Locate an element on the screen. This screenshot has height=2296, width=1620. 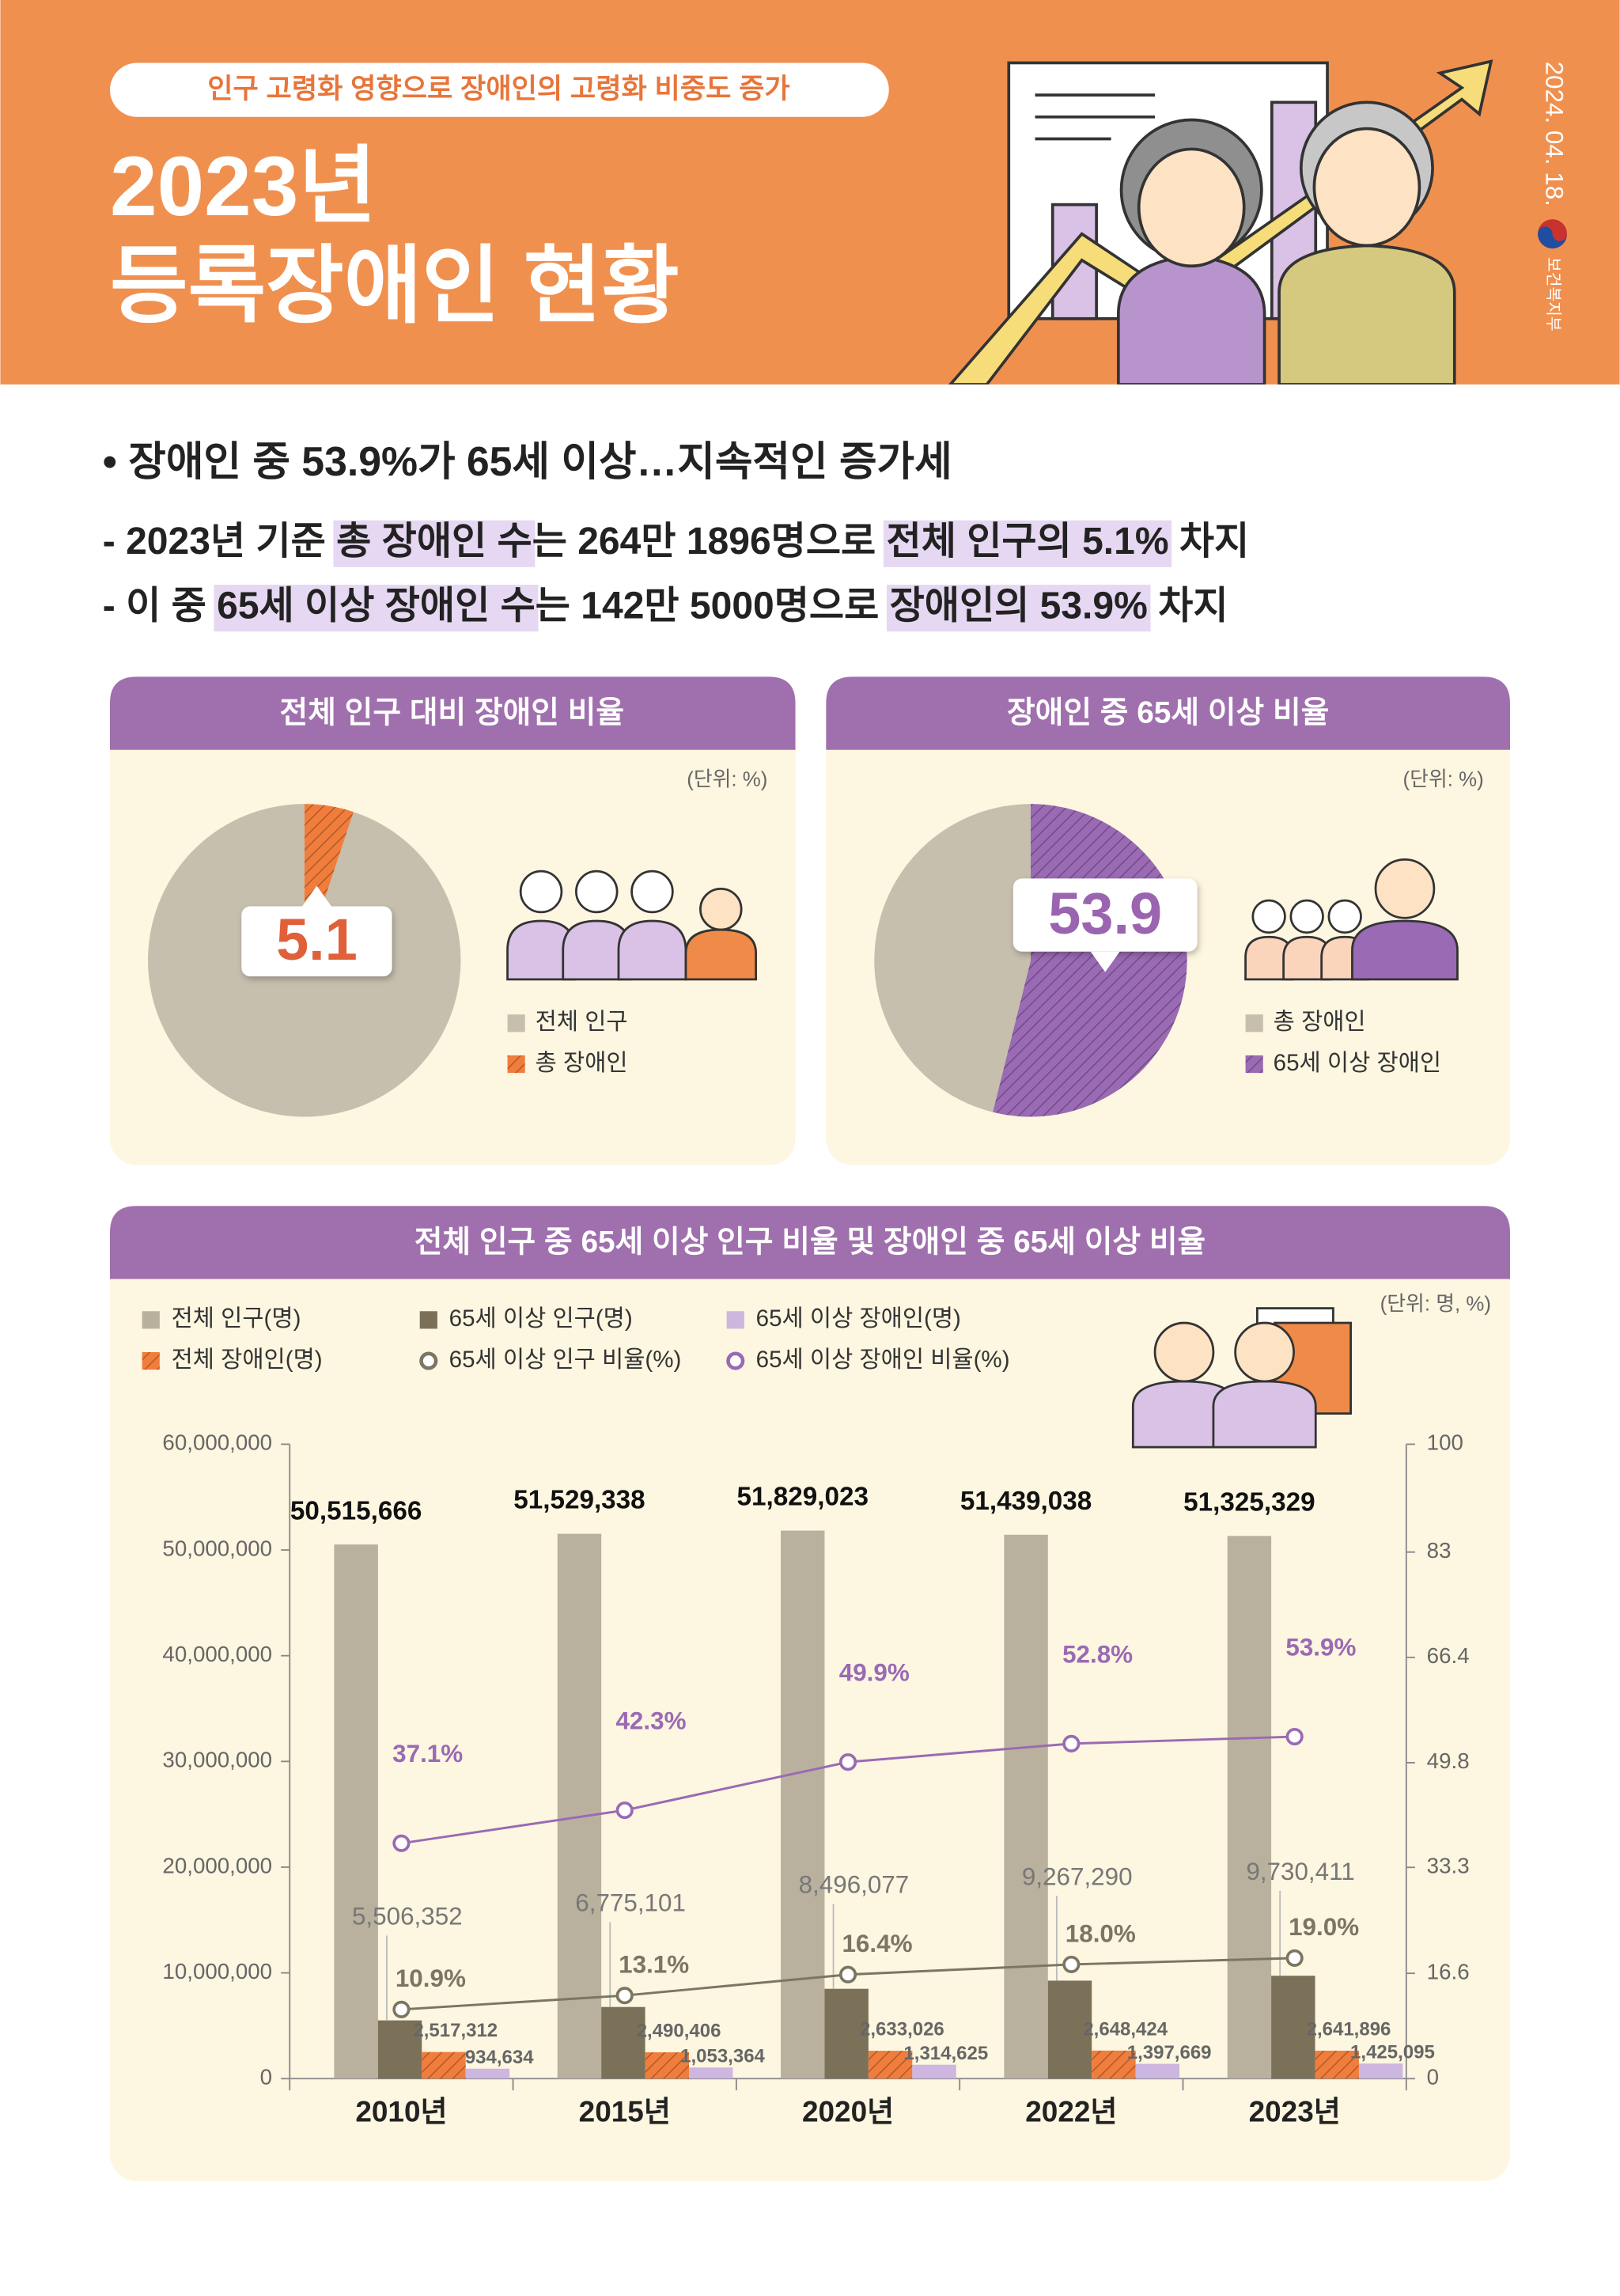
pie-slice is located at coordinates (952, 958).